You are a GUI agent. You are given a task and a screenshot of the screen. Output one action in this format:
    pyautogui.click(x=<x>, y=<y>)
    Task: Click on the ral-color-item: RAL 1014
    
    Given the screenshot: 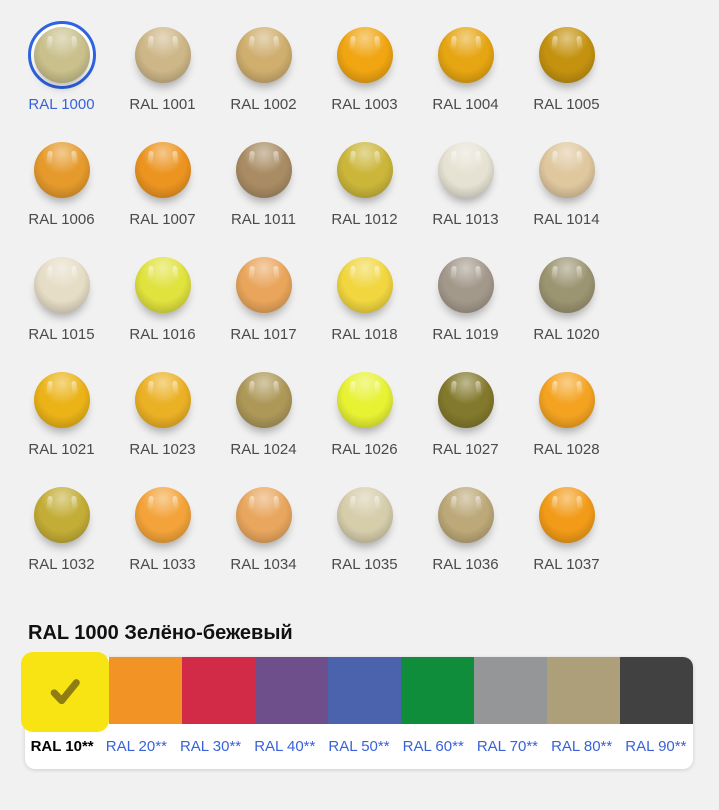 What is the action you would take?
    pyautogui.click(x=566, y=193)
    